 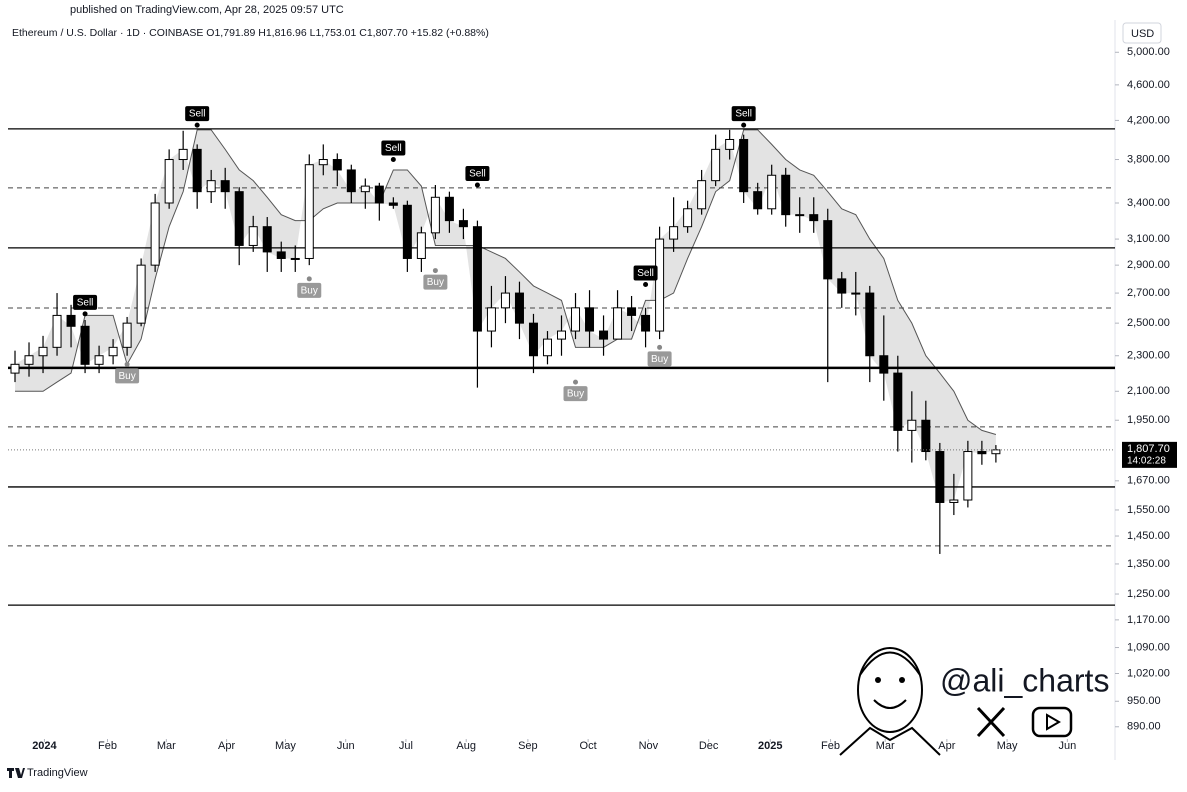 I want to click on last-price-label: 1,807.70, so click(x=1148, y=449).